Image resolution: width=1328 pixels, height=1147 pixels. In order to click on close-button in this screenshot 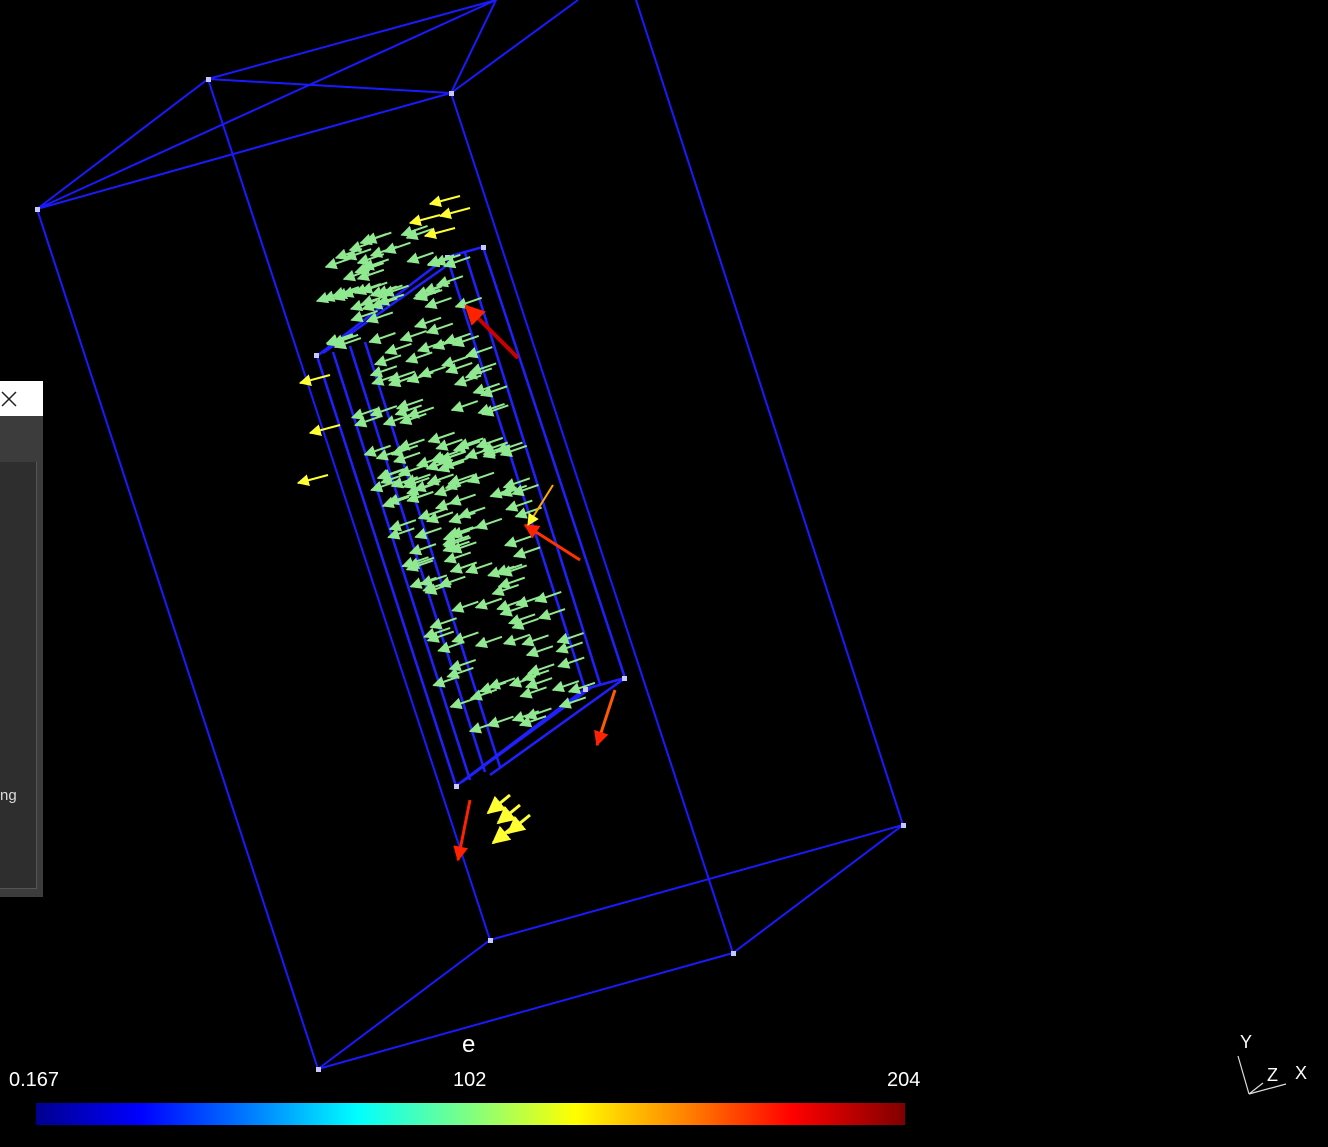, I will do `click(10, 398)`.